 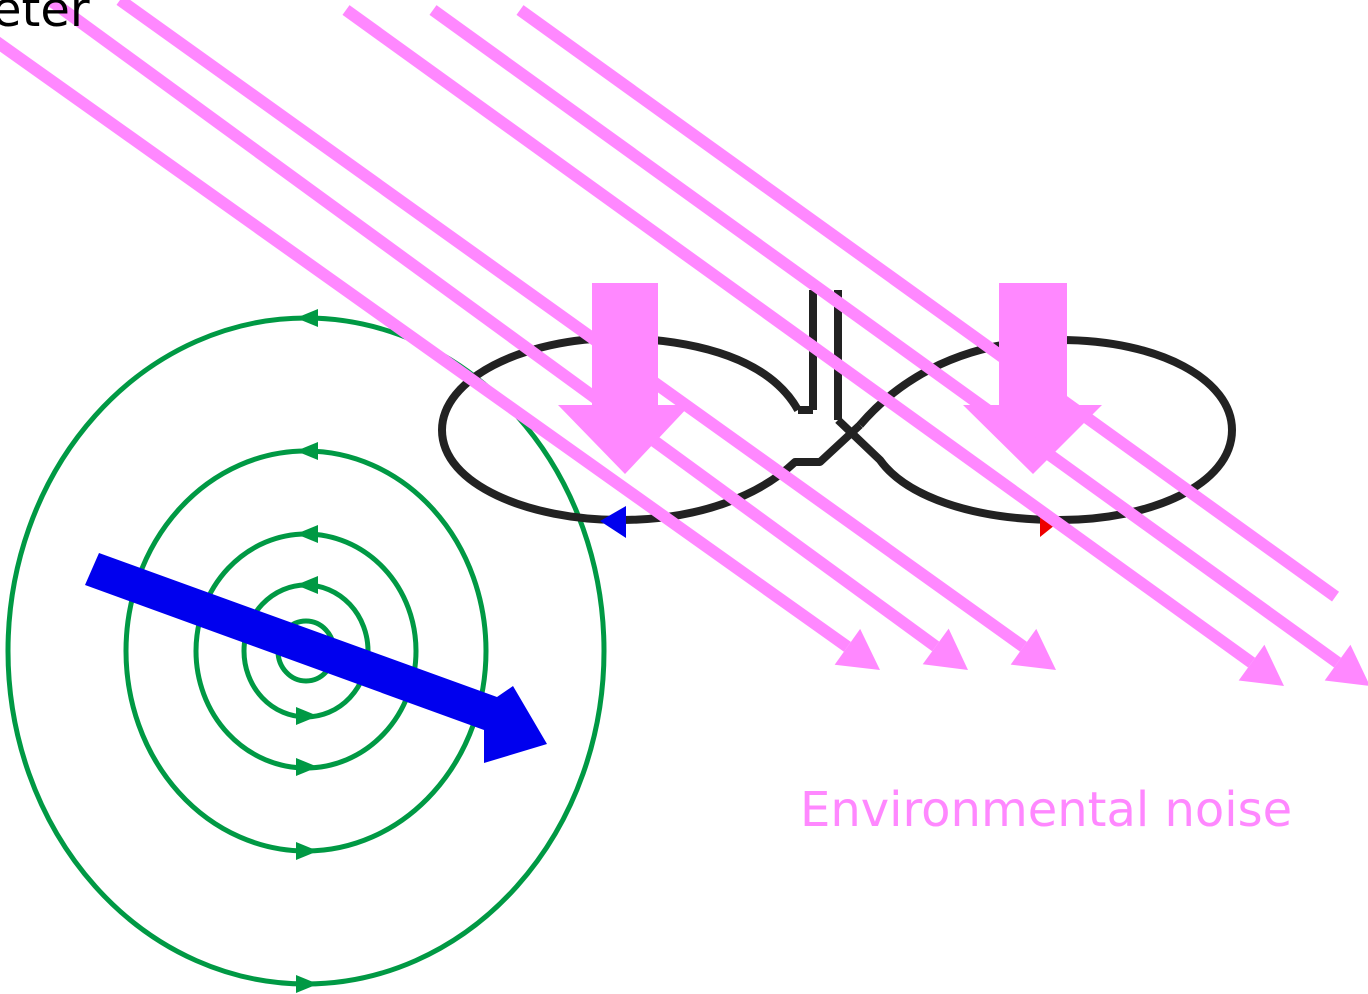 I want to click on environmental-noise-label: Environmental noise, so click(x=1046, y=810).